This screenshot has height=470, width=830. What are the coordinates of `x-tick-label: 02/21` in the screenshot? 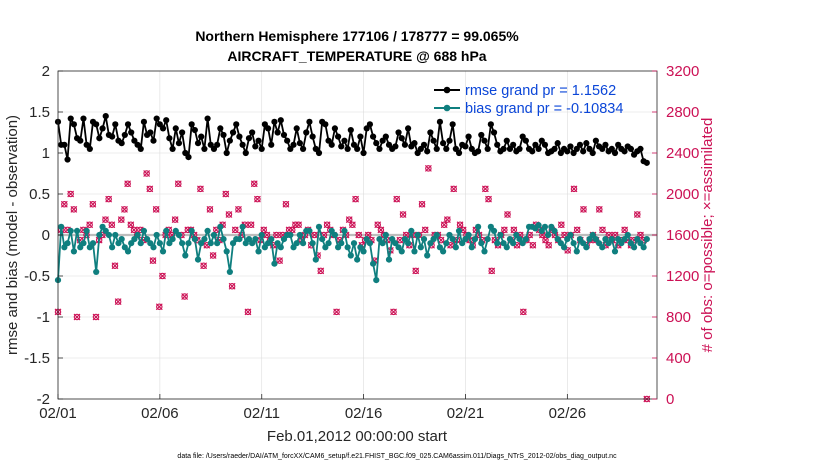 It's located at (466, 413).